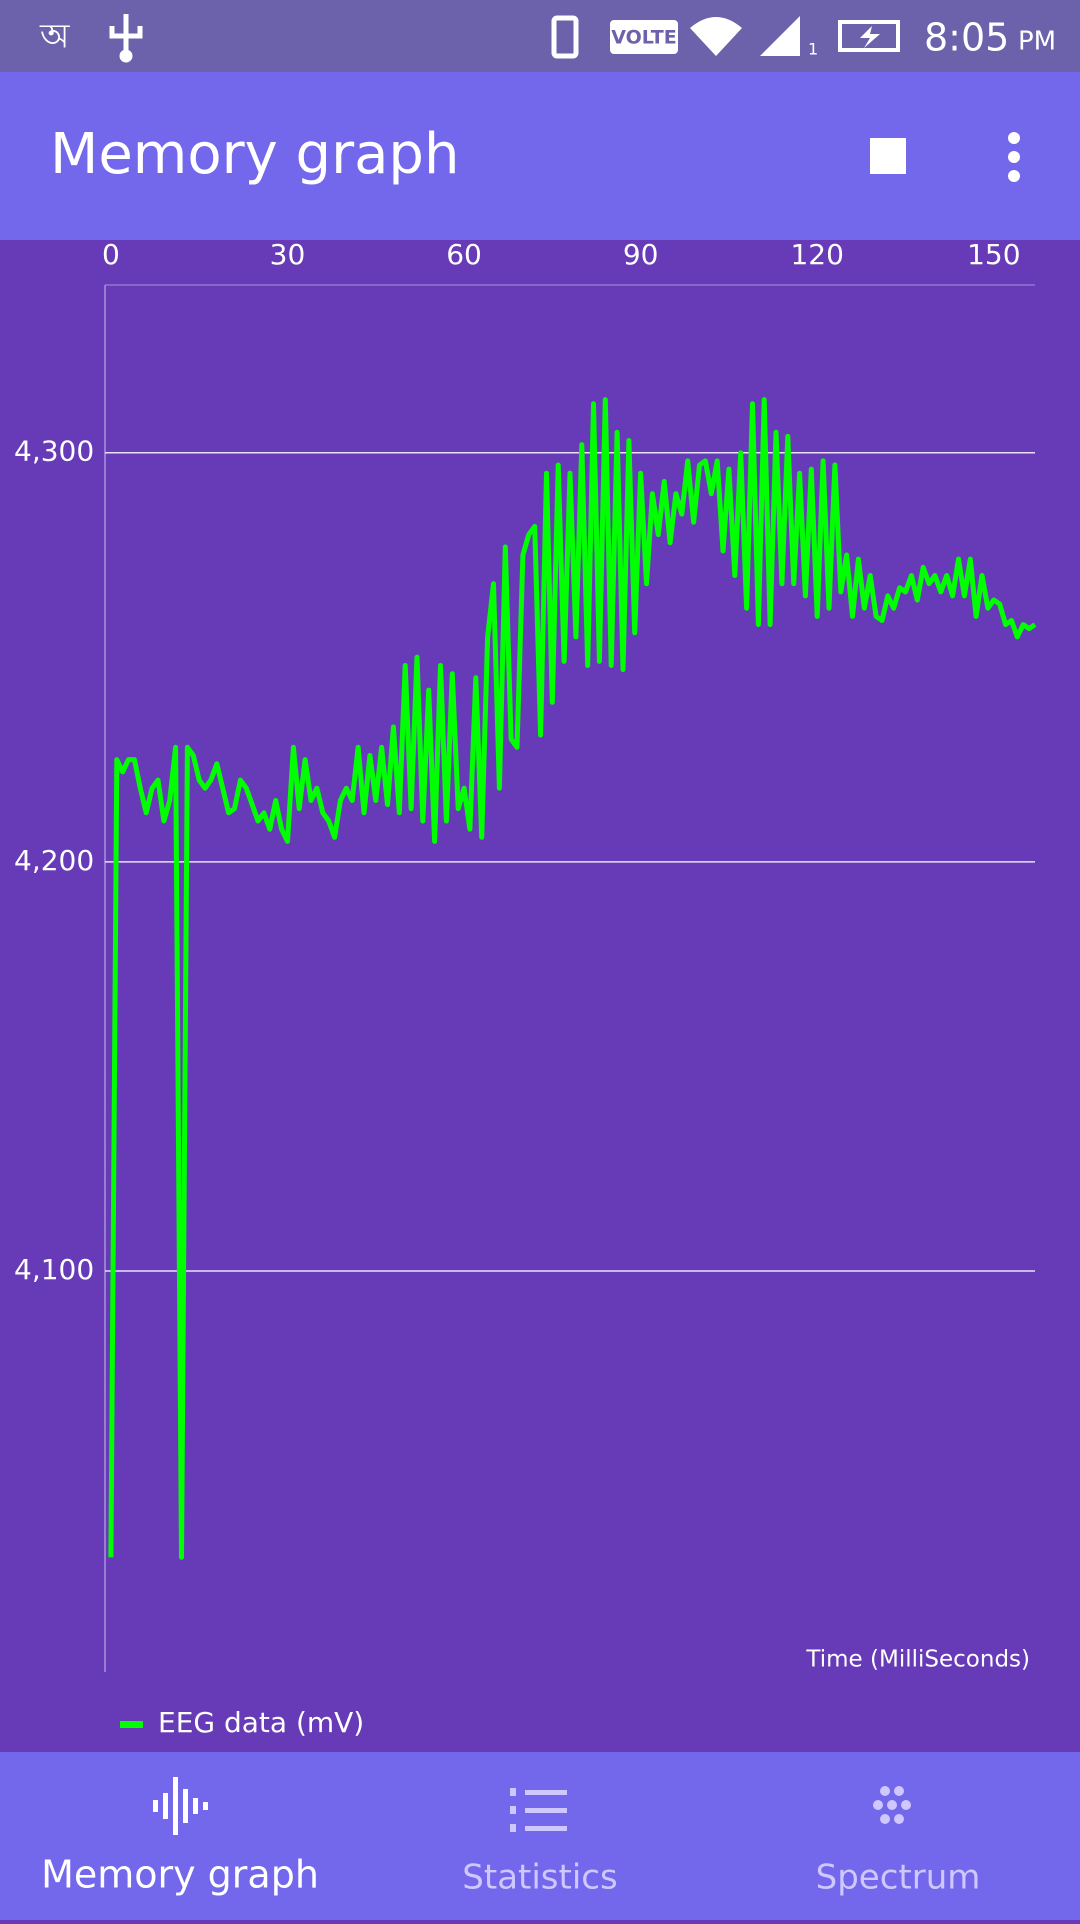 The image size is (1080, 1924). What do you see at coordinates (464, 254) in the screenshot?
I see `x-tick-label: 60` at bounding box center [464, 254].